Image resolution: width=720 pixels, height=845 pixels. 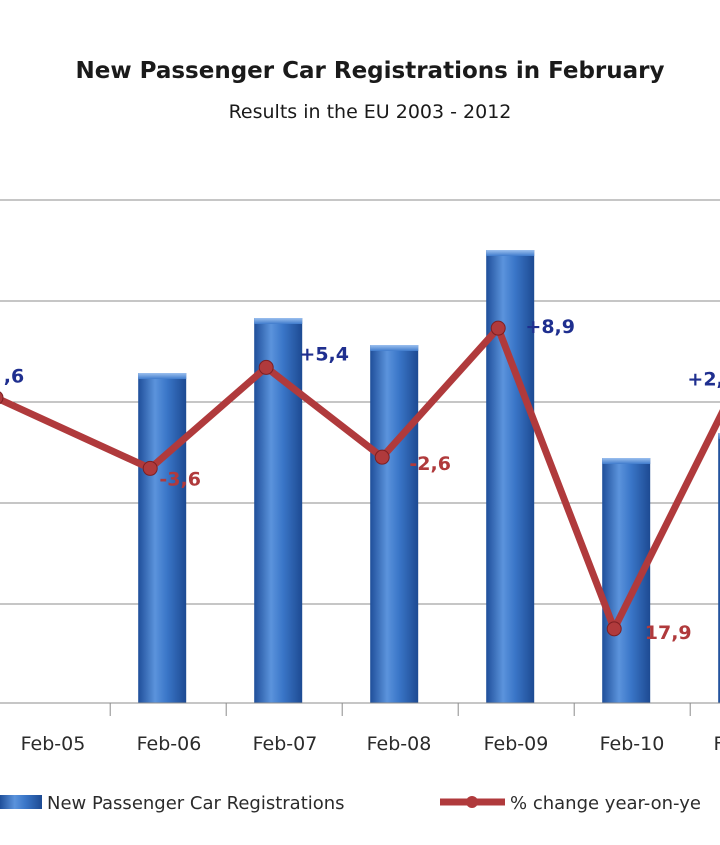 I want to click on data-label: 17,9, so click(x=668, y=633).